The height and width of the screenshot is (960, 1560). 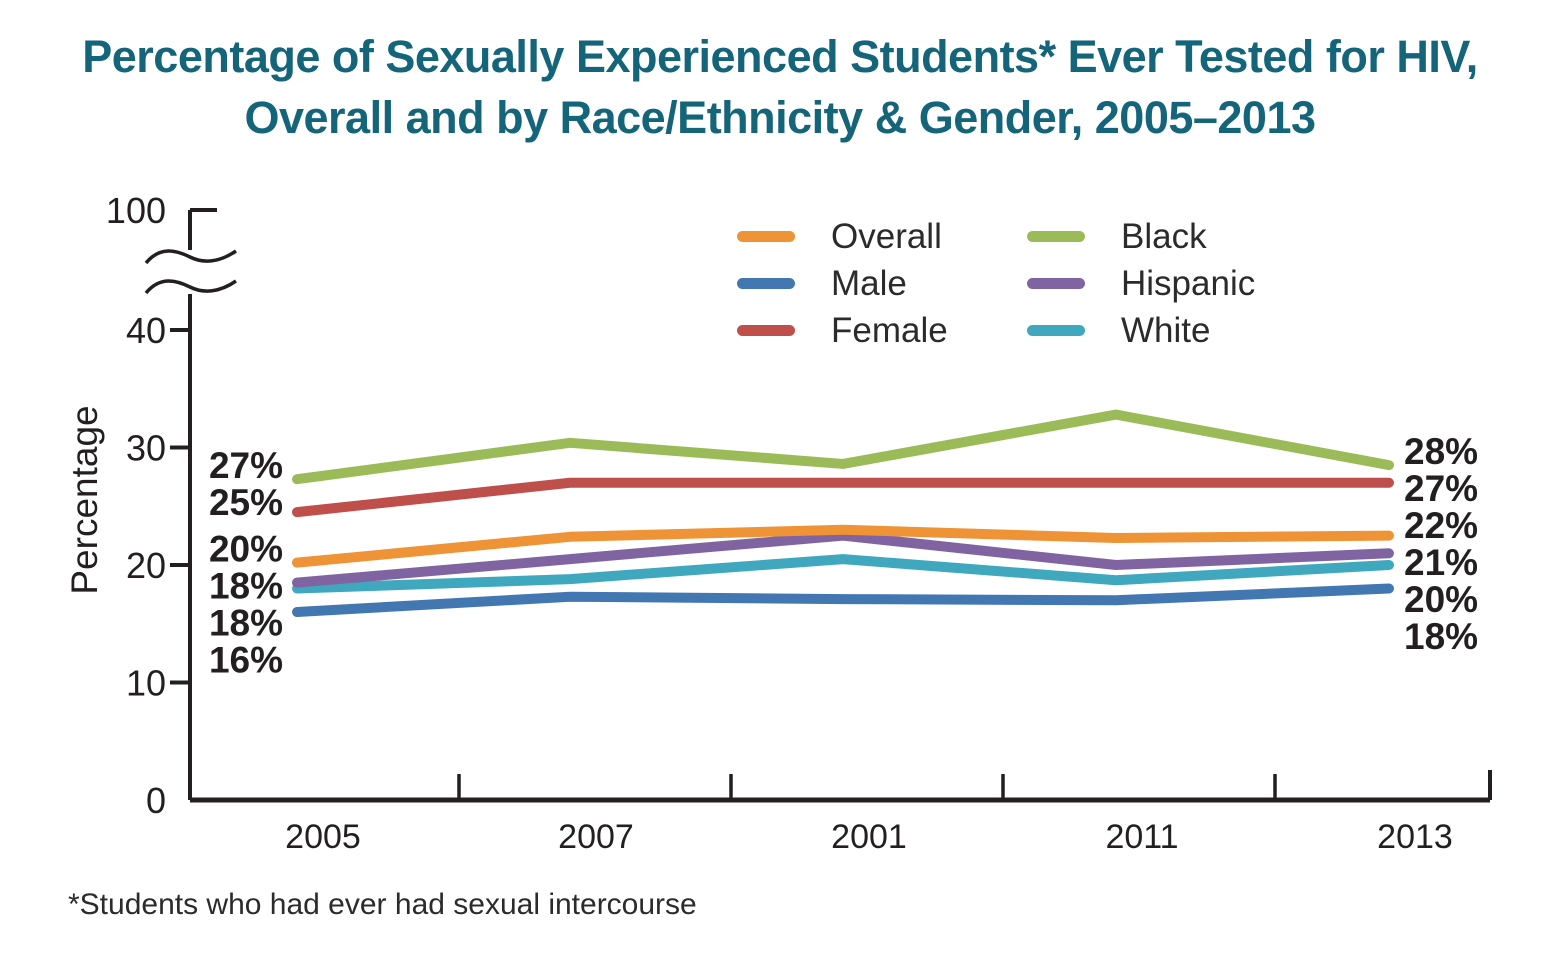 I want to click on y-axis-title: Percentage, so click(x=84, y=500).